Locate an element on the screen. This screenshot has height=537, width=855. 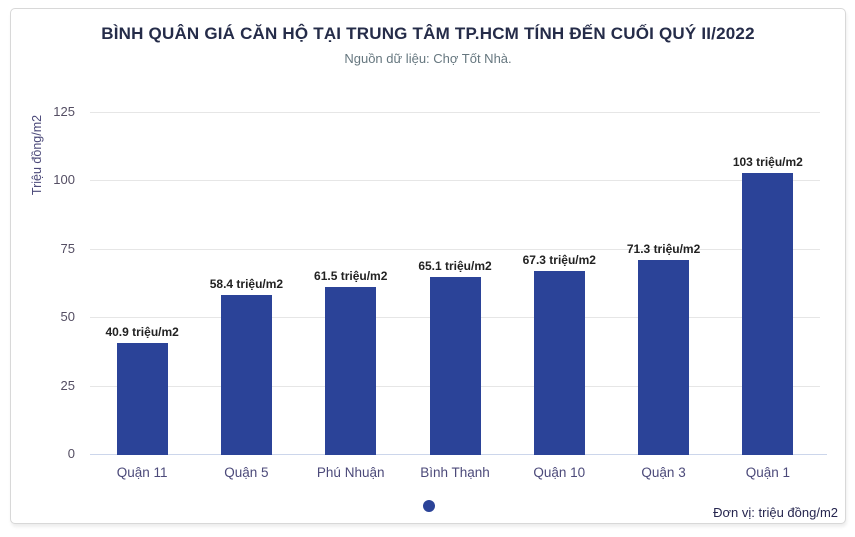
x-axis-label: Quận 1 is located at coordinates (767, 472).